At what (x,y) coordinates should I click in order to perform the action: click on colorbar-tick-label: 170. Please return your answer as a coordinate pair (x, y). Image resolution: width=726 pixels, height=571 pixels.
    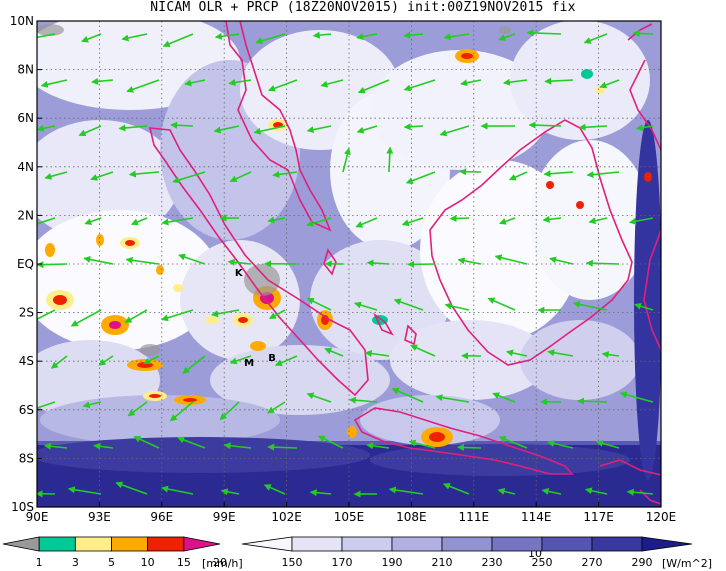
    Looking at the image, I should click on (342, 562).